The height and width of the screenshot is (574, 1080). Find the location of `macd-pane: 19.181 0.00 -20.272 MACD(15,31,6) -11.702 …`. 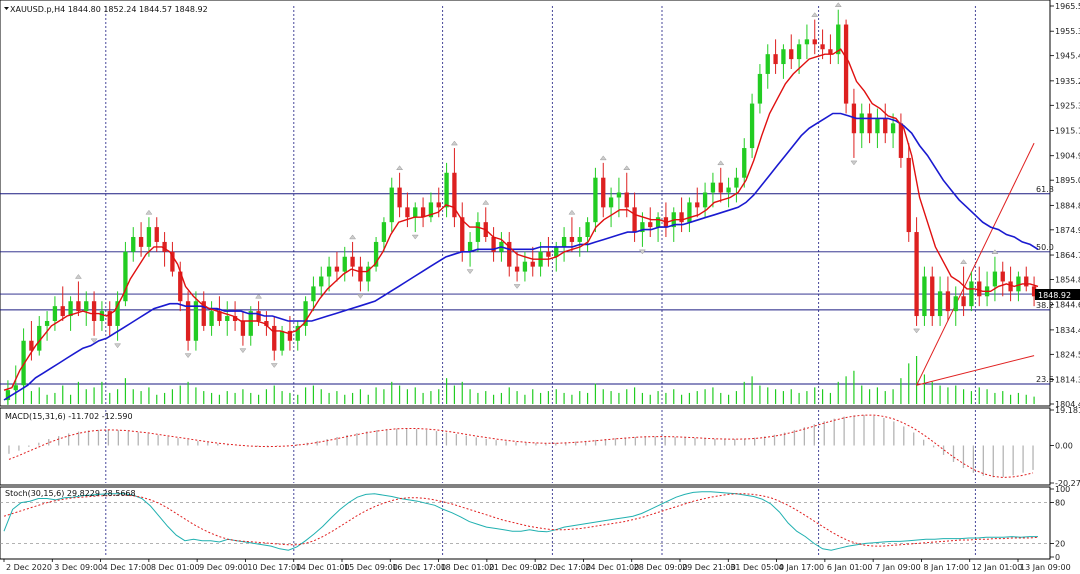

macd-pane: 19.181 0.00 -20.272 MACD(15,31,6) -11.702 … is located at coordinates (540, 447).